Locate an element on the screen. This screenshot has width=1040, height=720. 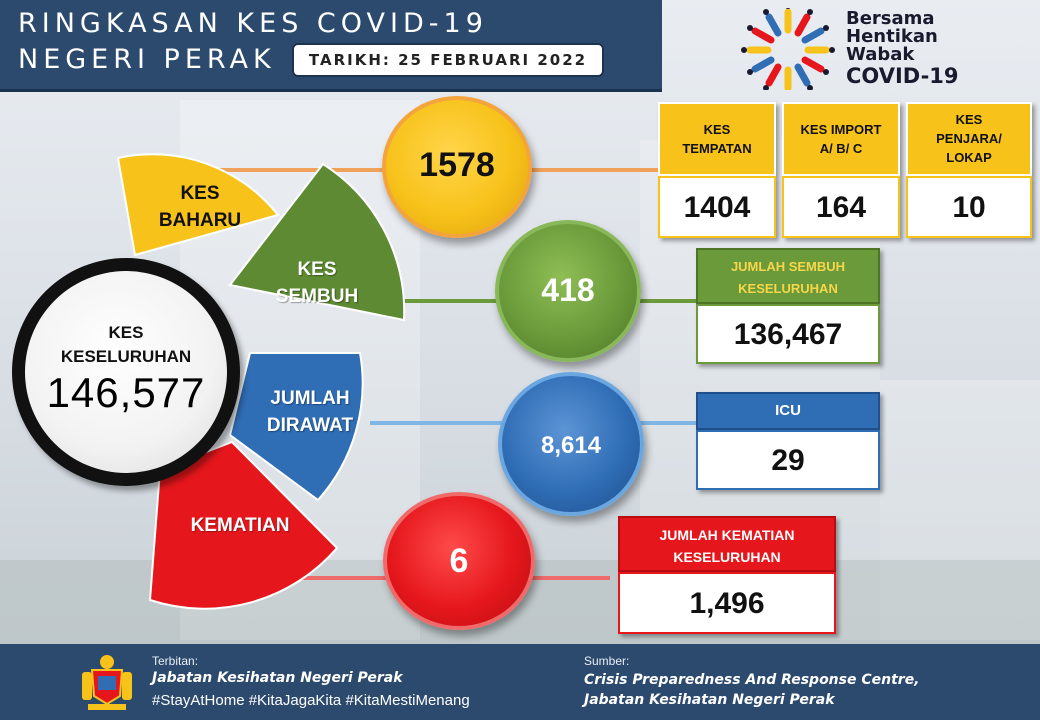
prison-cases-label-line1: KES is located at coordinates (969, 119).